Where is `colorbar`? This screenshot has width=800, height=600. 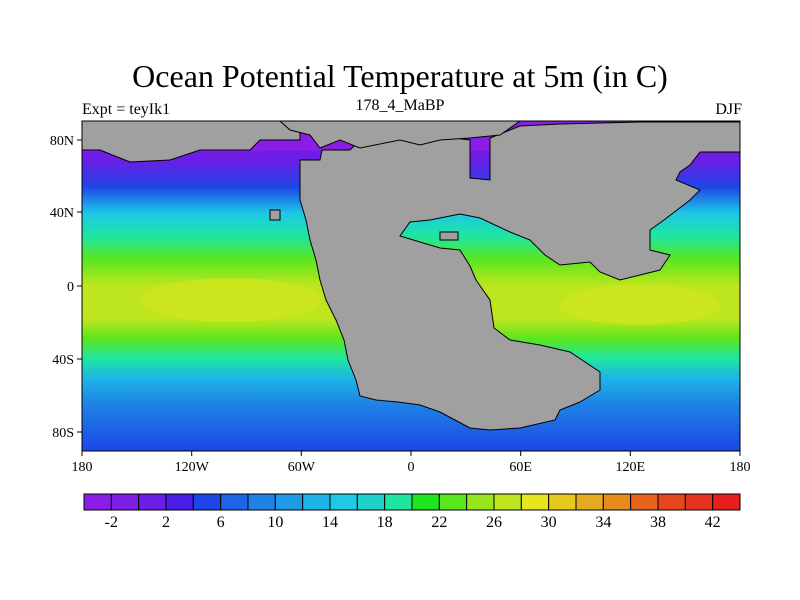 colorbar is located at coordinates (412, 502).